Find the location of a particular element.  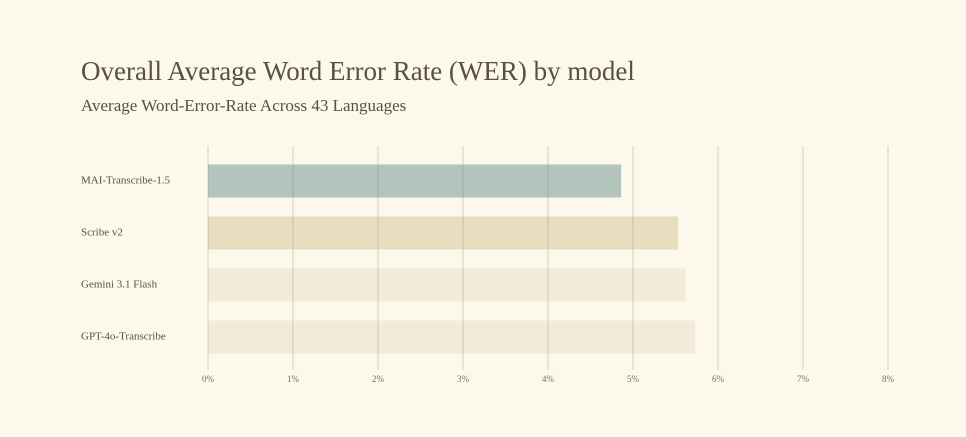

x-tick-label: 1% is located at coordinates (293, 379).